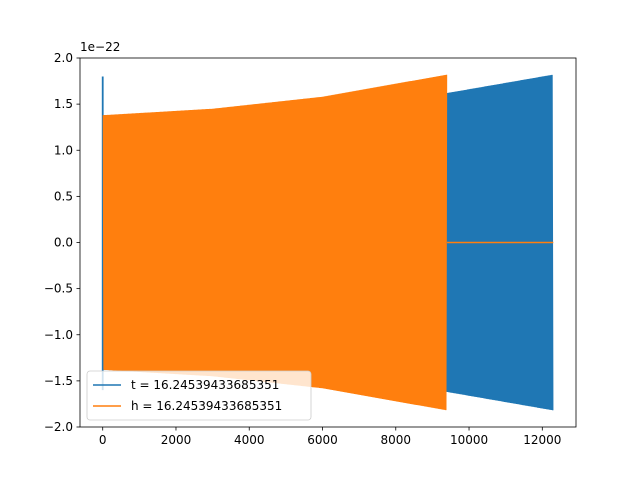  What do you see at coordinates (469, 440) in the screenshot?
I see `x-tick-label: 10000` at bounding box center [469, 440].